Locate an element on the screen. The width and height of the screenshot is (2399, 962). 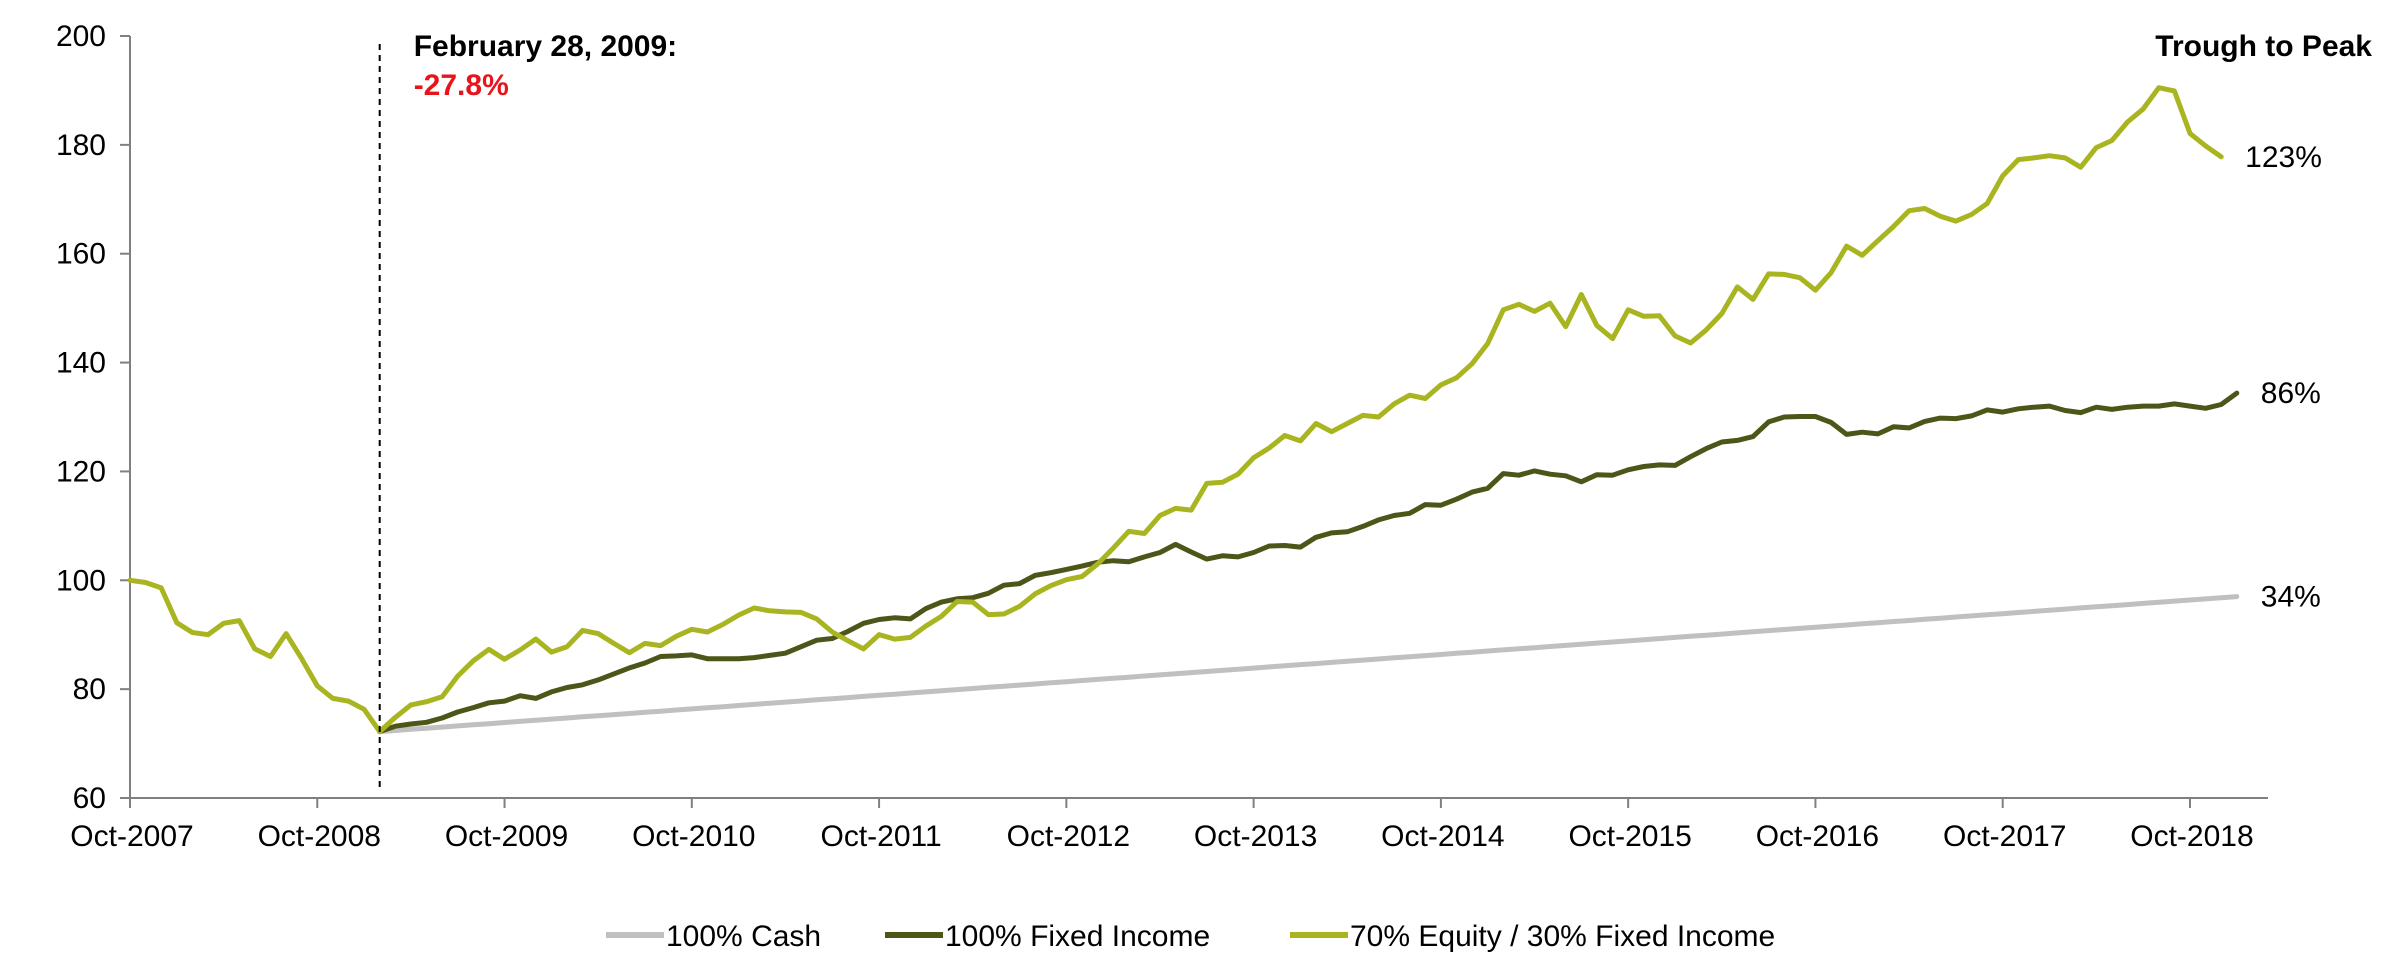
x-tick-label: Oct-2008 is located at coordinates (319, 836).